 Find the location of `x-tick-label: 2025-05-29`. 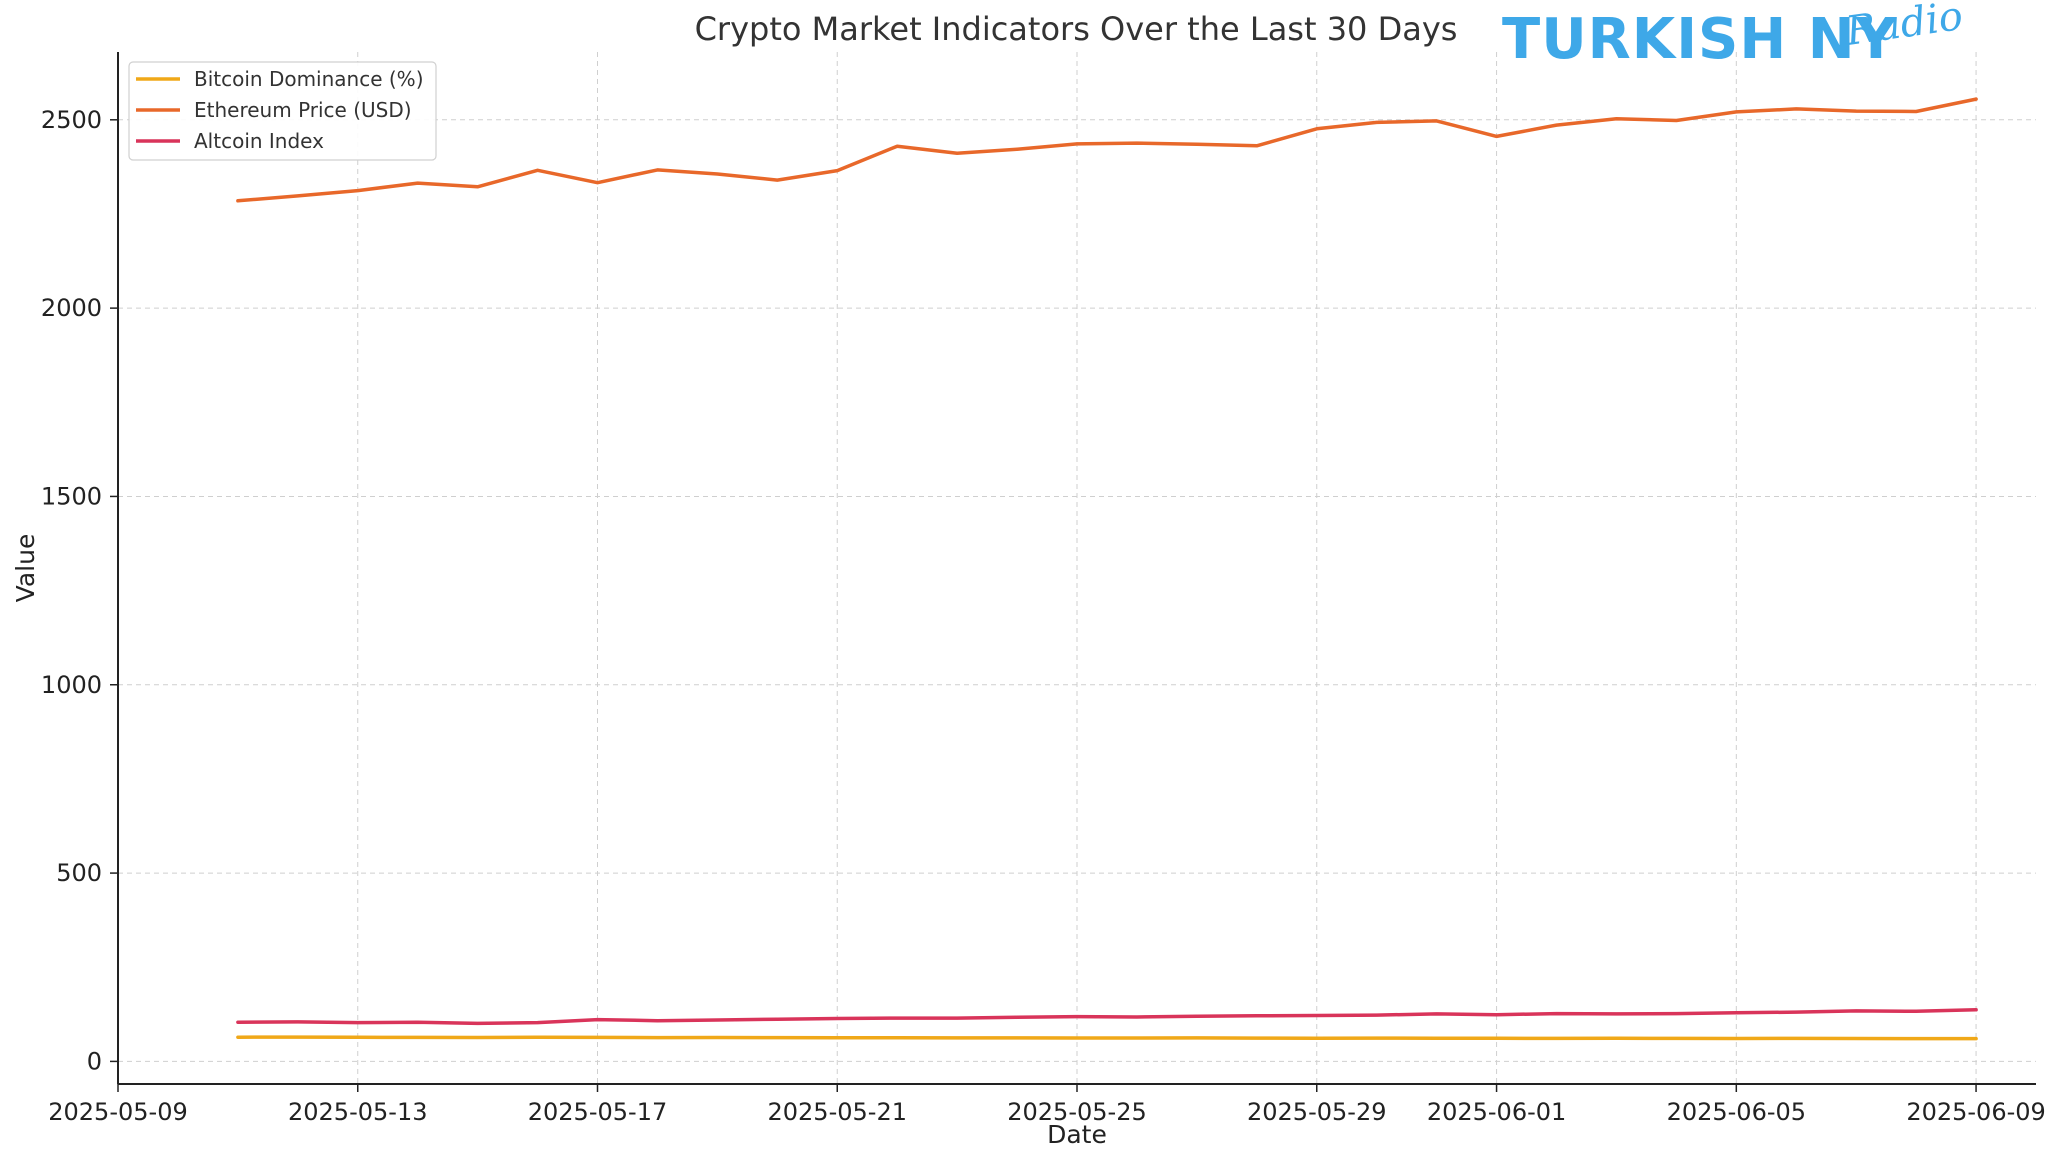

x-tick-label: 2025-05-29 is located at coordinates (1316, 1112).